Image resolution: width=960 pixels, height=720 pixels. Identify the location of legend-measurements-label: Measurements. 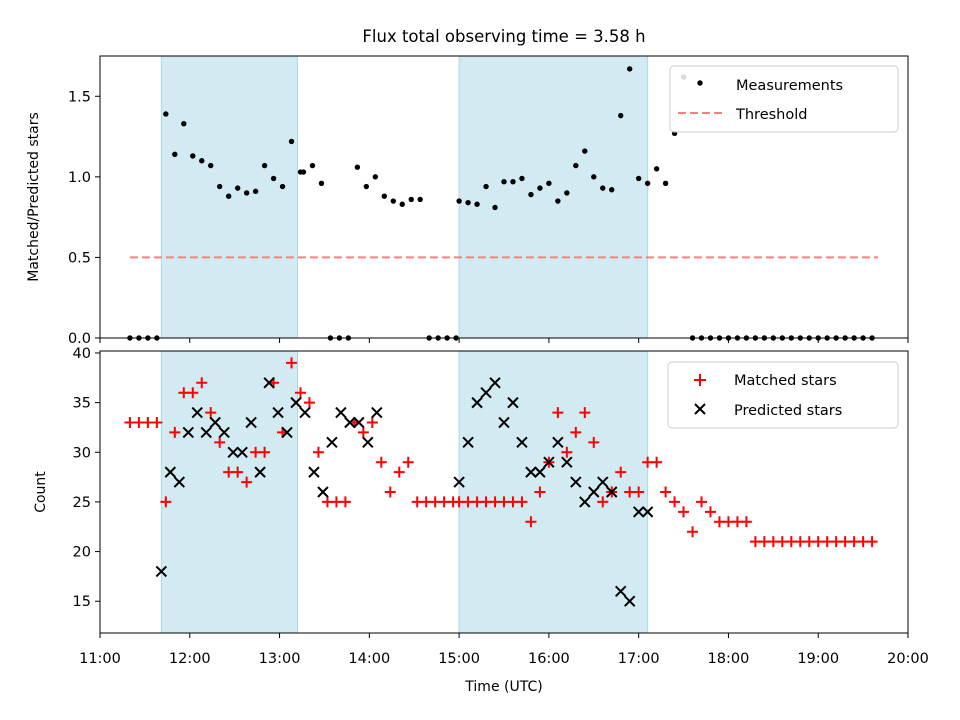
(789, 86).